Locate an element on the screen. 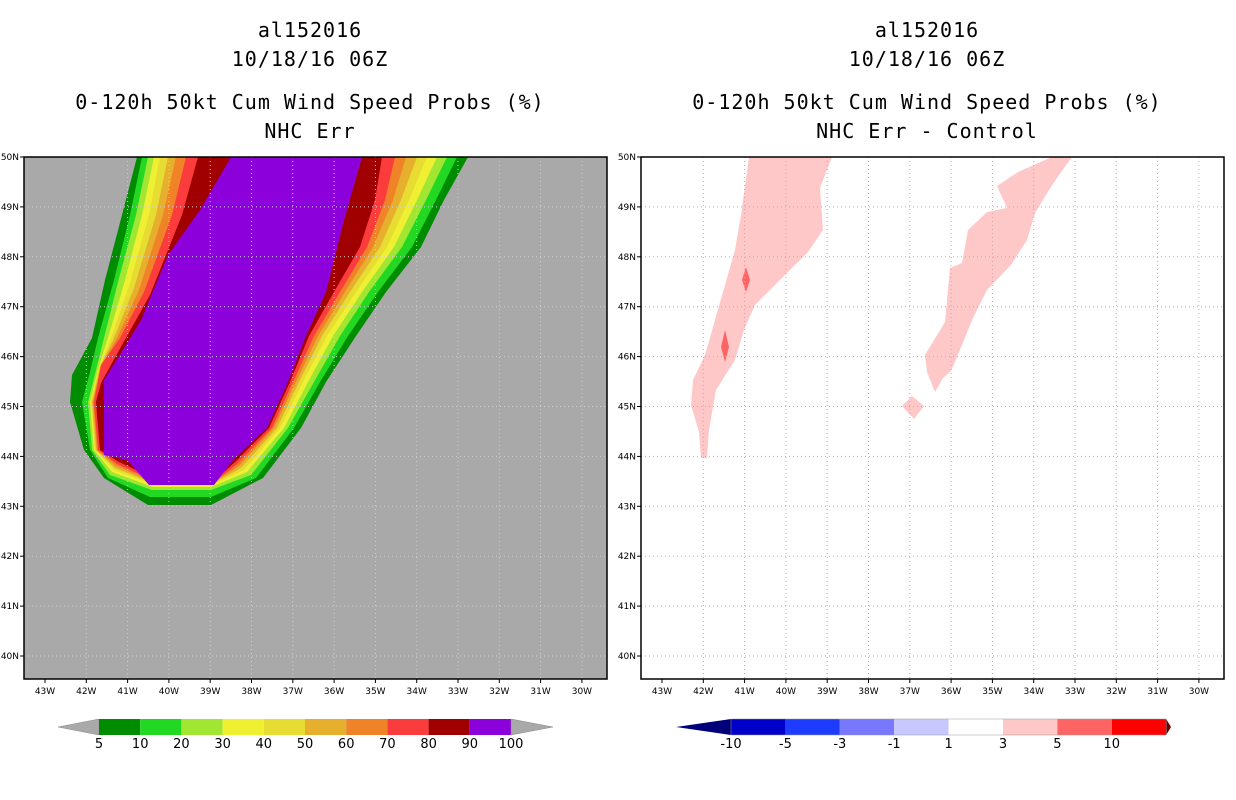 The image size is (1236, 800). left-colorbar: 5 10 20 30 40 50 60 70 80 90 100 is located at coordinates (305, 735).